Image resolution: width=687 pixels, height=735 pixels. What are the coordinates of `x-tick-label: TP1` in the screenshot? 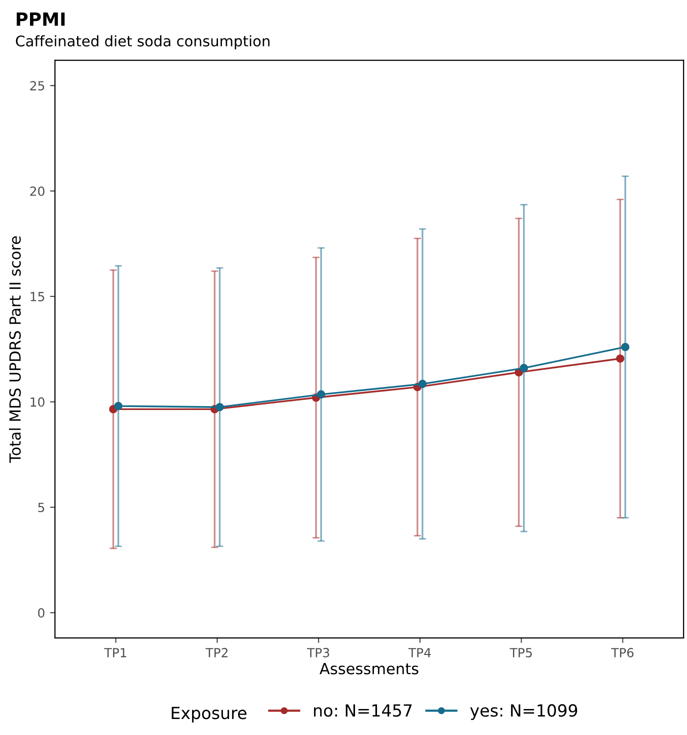 It's located at (115, 653).